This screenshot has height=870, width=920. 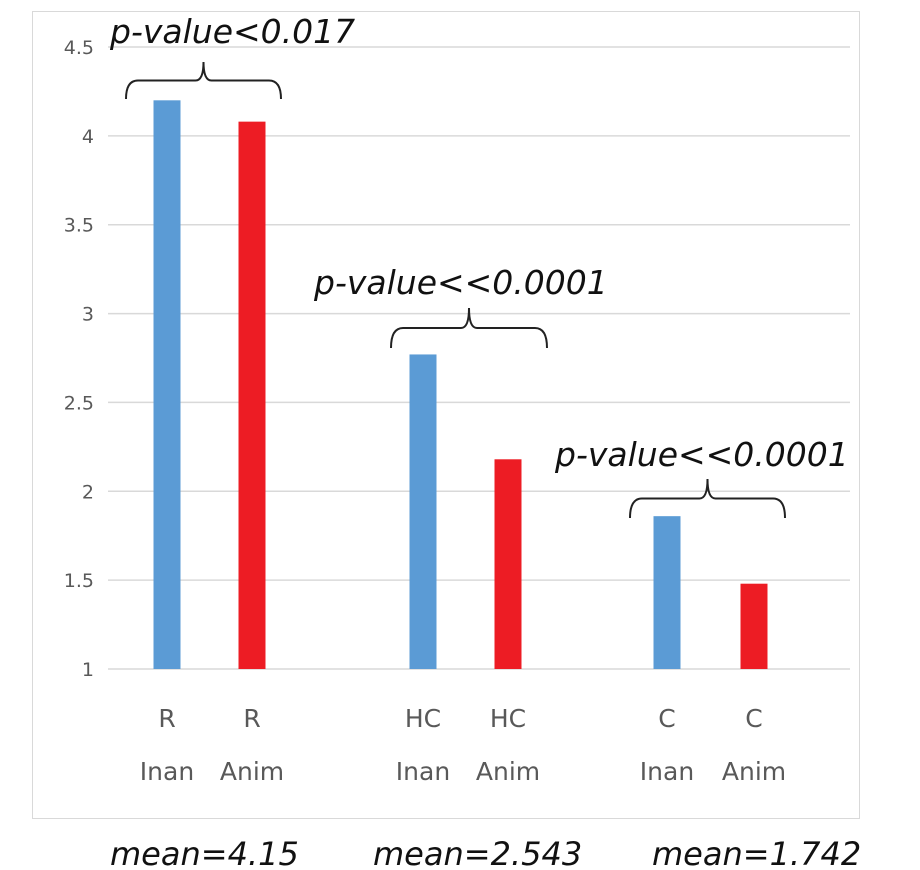 What do you see at coordinates (88, 492) in the screenshot?
I see `y-tick-label: 2` at bounding box center [88, 492].